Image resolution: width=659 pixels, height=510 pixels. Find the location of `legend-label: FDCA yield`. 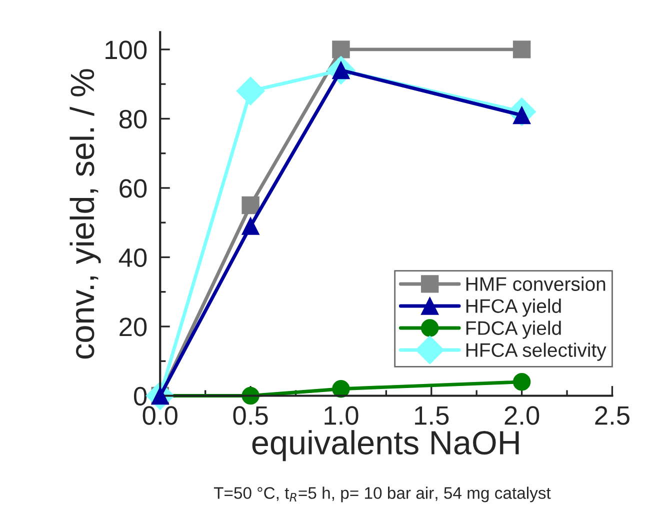

legend-label: FDCA yield is located at coordinates (513, 329).